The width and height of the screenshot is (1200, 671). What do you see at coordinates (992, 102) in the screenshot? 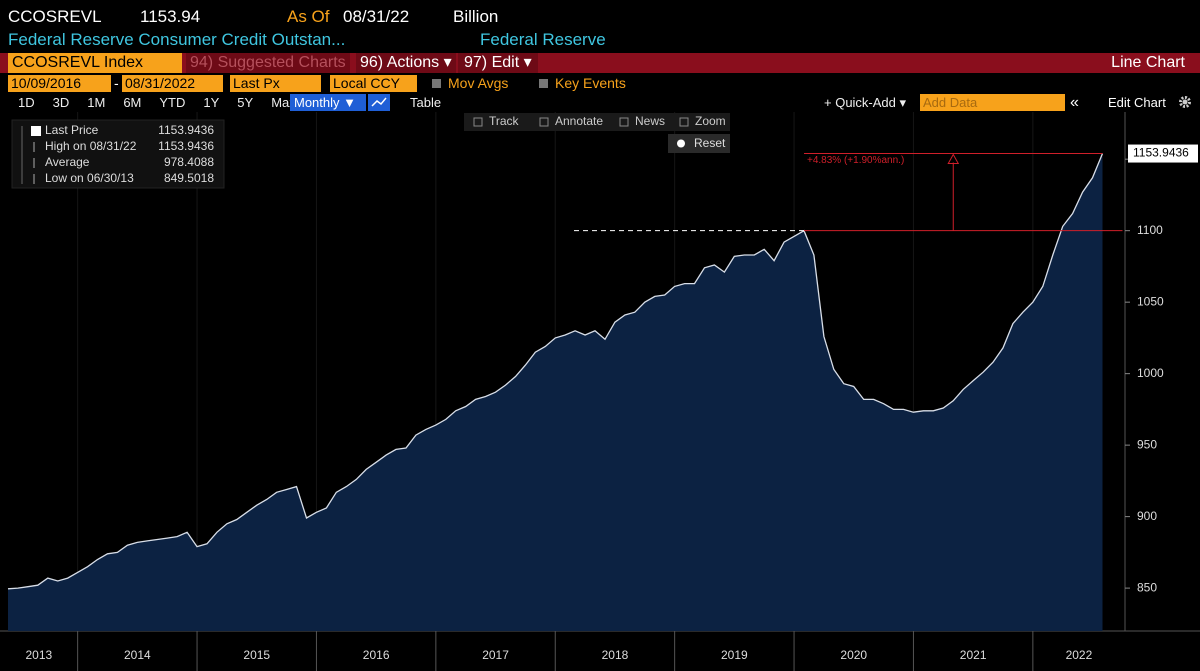
I see `add-data: Add Data` at bounding box center [992, 102].